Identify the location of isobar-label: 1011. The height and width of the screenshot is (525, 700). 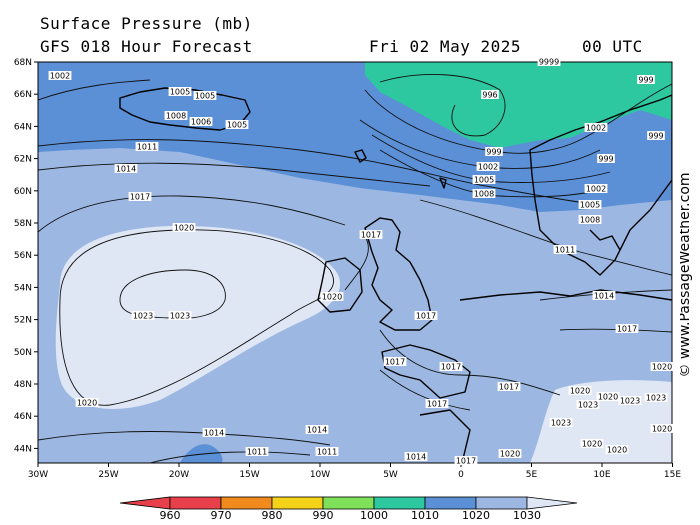
(327, 452).